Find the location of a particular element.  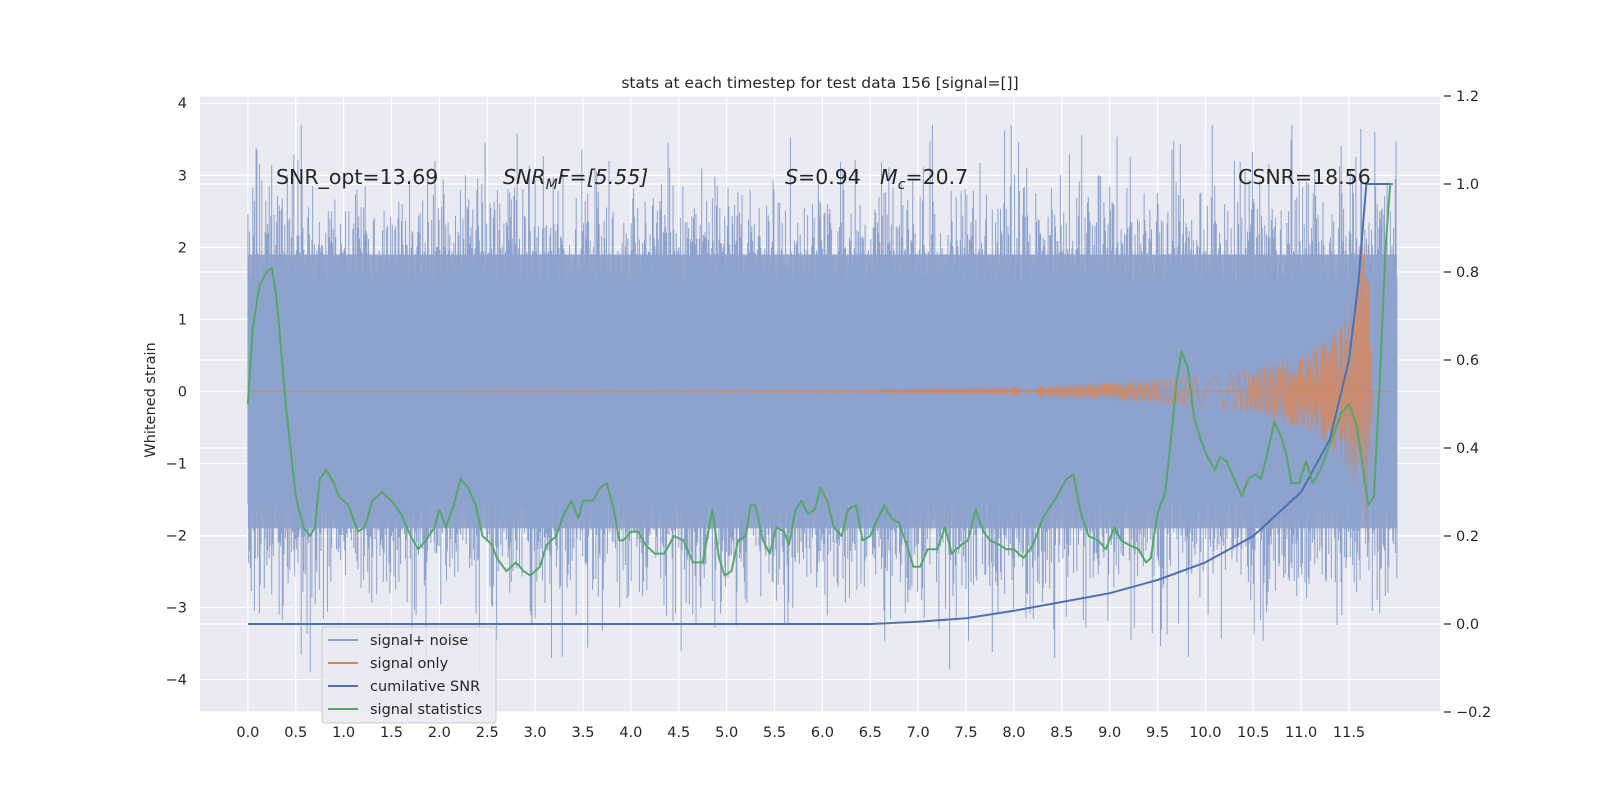

x-tick-label: 10.5 is located at coordinates (1253, 733).